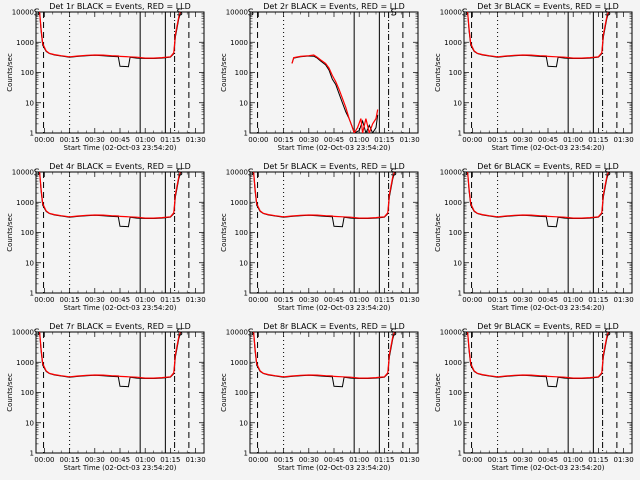  I want to click on chart-title: Det 6r BLACK = Events, RED = LLD, so click(548, 166).